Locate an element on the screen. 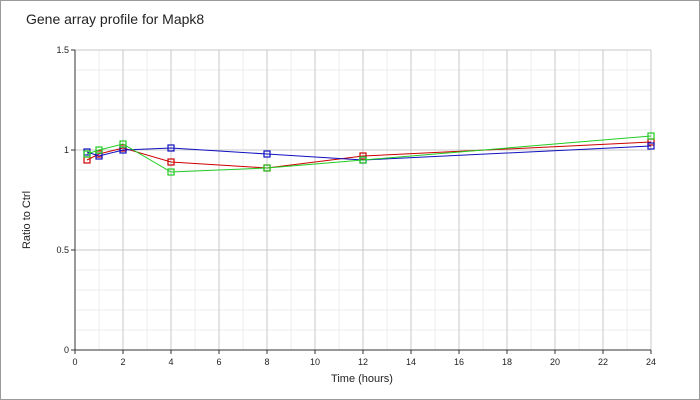 The height and width of the screenshot is (400, 700). chart-title: Gene array profile for Mapk8 is located at coordinates (115, 19).